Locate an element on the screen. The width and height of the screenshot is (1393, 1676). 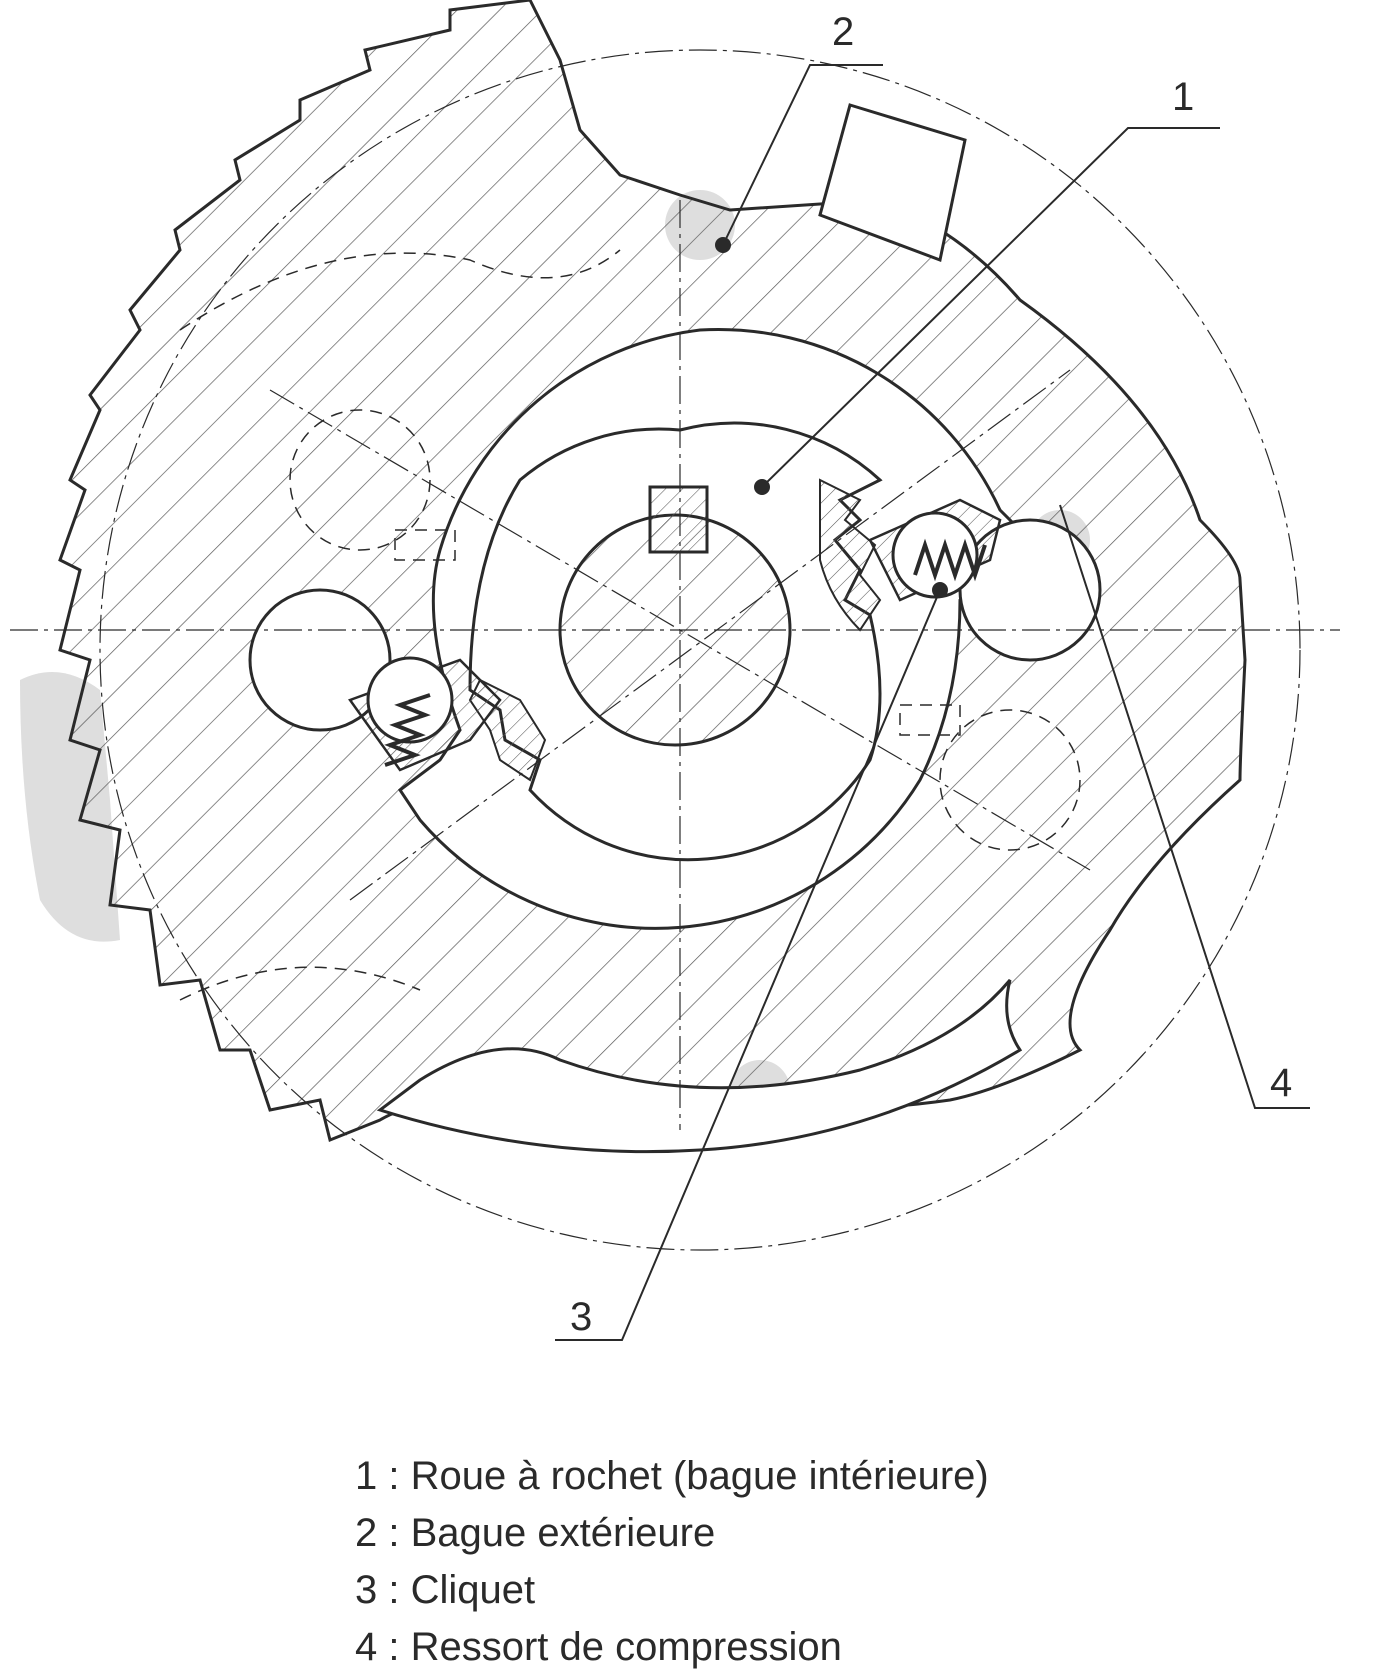
callout-1: 1 is located at coordinates (1183, 97).